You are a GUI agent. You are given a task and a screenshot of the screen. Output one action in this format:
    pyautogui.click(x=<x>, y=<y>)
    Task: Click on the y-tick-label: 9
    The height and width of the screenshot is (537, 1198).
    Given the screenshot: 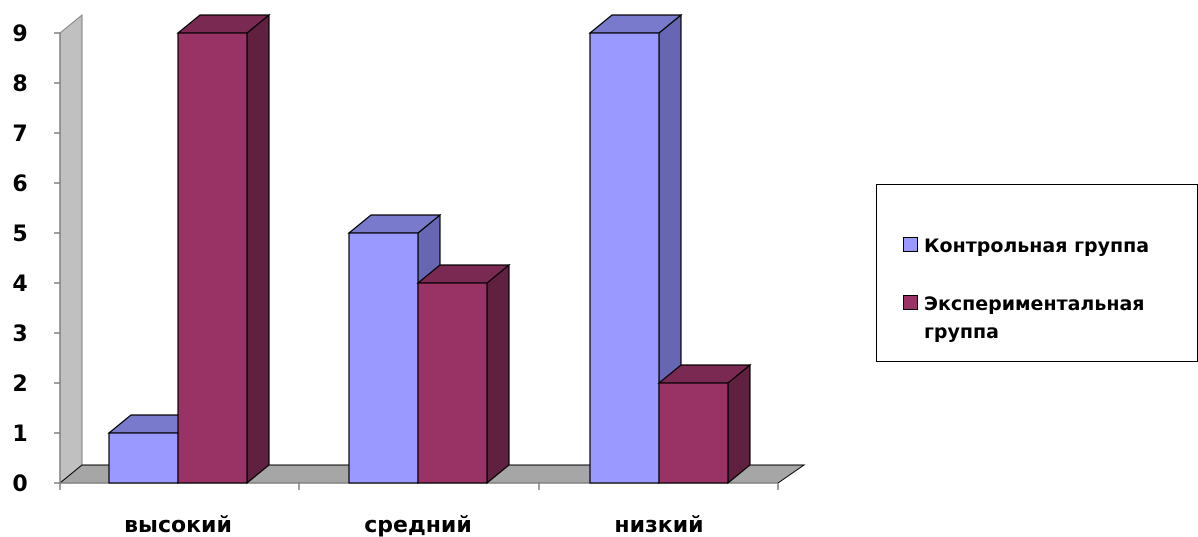 What is the action you would take?
    pyautogui.click(x=19, y=34)
    